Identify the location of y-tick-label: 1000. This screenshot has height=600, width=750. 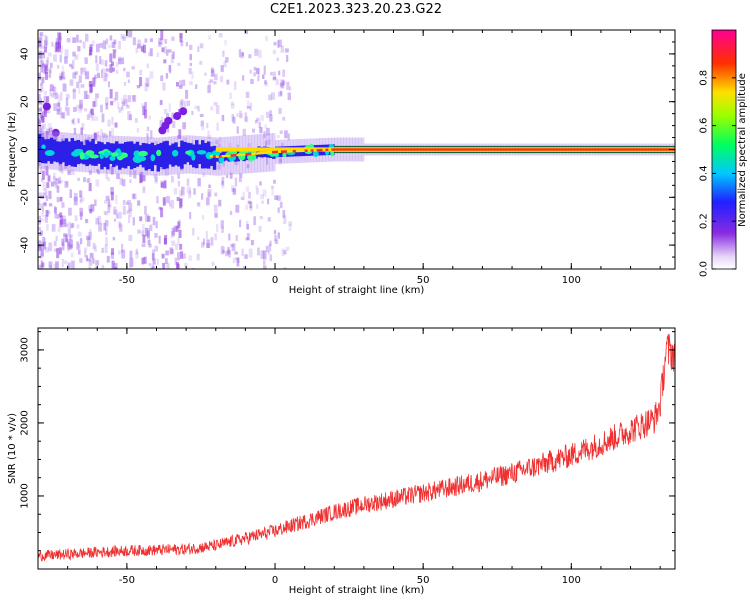
(25, 495).